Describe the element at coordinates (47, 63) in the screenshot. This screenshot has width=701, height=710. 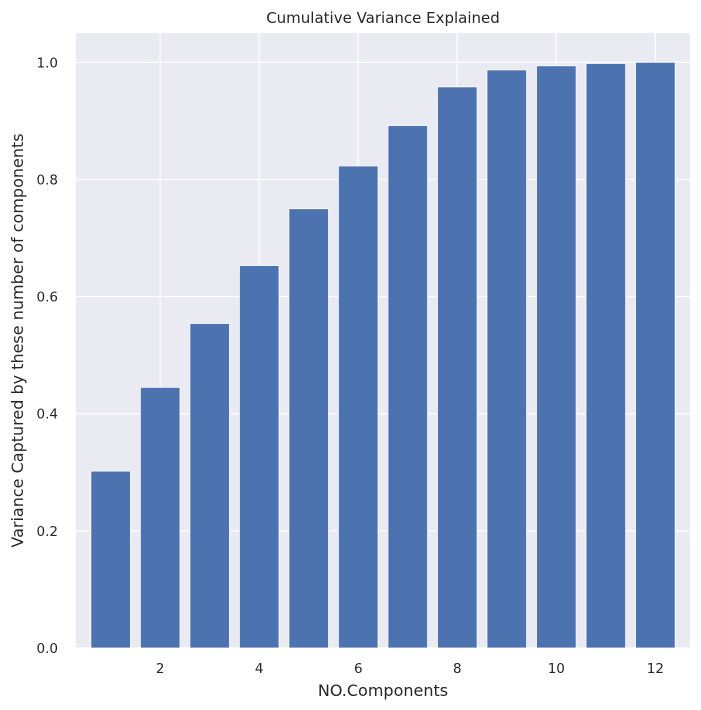
I see `y-tick-label: 1.0` at that location.